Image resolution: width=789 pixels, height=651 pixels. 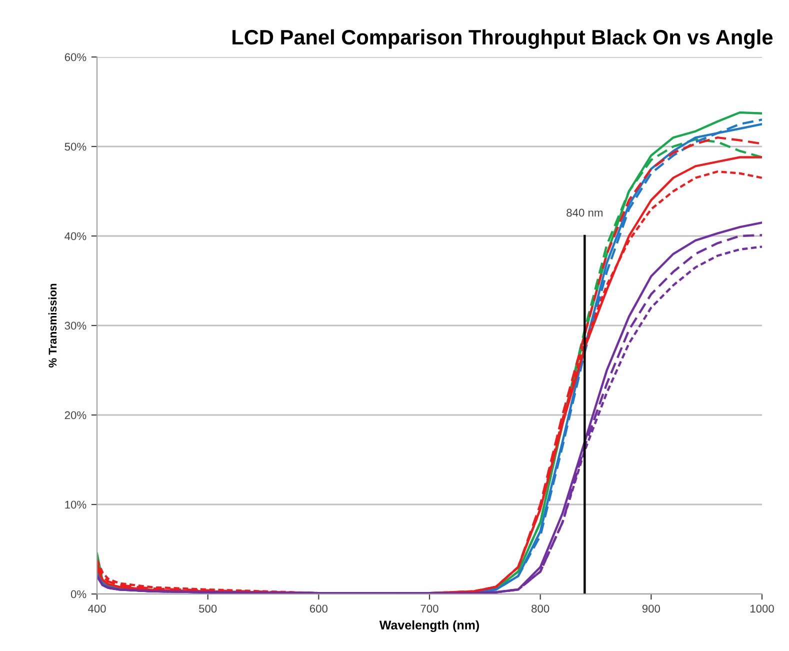 I want to click on y-tick-label: 60%, so click(x=75, y=57).